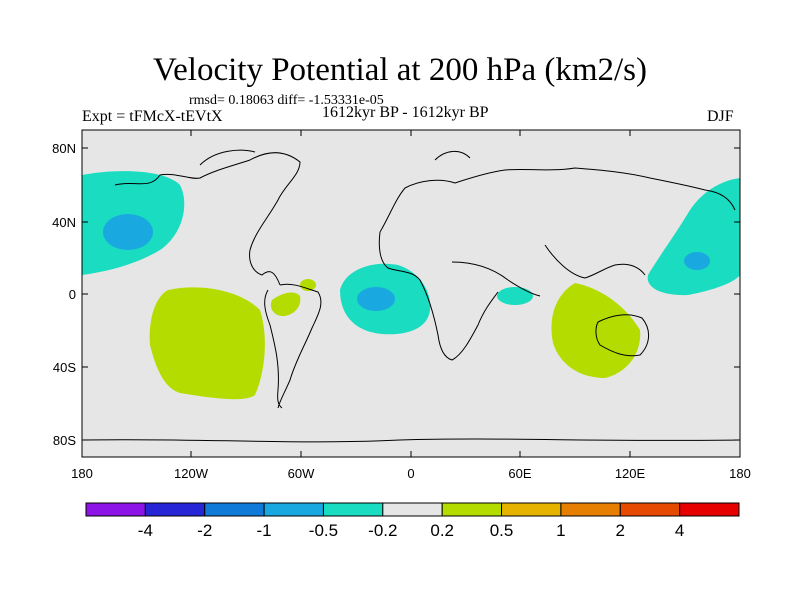 Image resolution: width=800 pixels, height=600 pixels. What do you see at coordinates (64, 148) in the screenshot?
I see `lat-label-80n: 80N` at bounding box center [64, 148].